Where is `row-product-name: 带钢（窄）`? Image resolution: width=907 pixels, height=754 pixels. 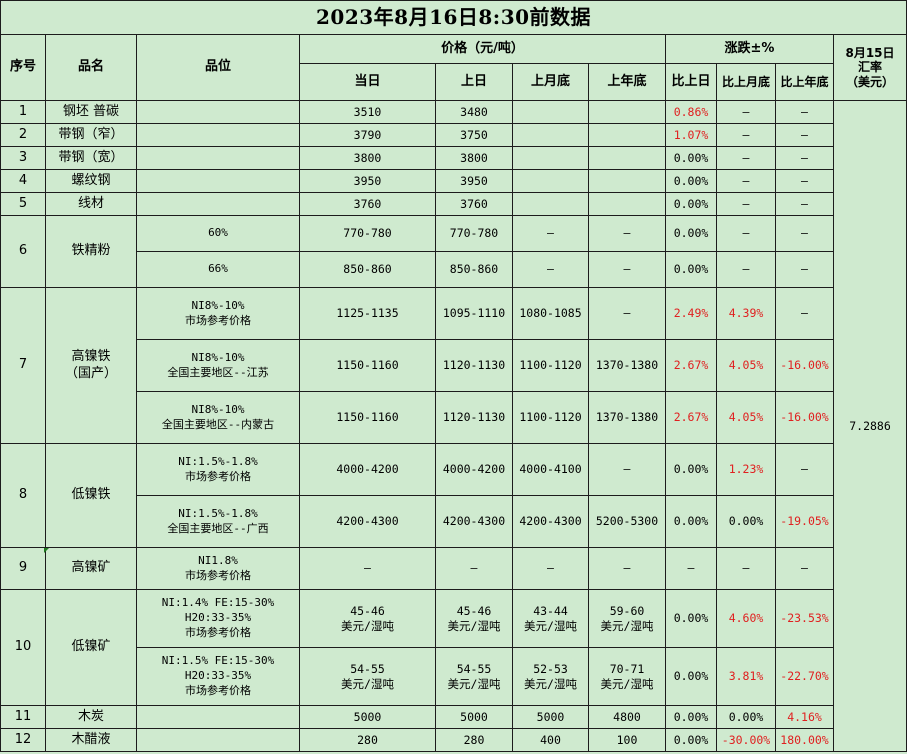
row-product-name: 带钢（窄） is located at coordinates (91, 135).